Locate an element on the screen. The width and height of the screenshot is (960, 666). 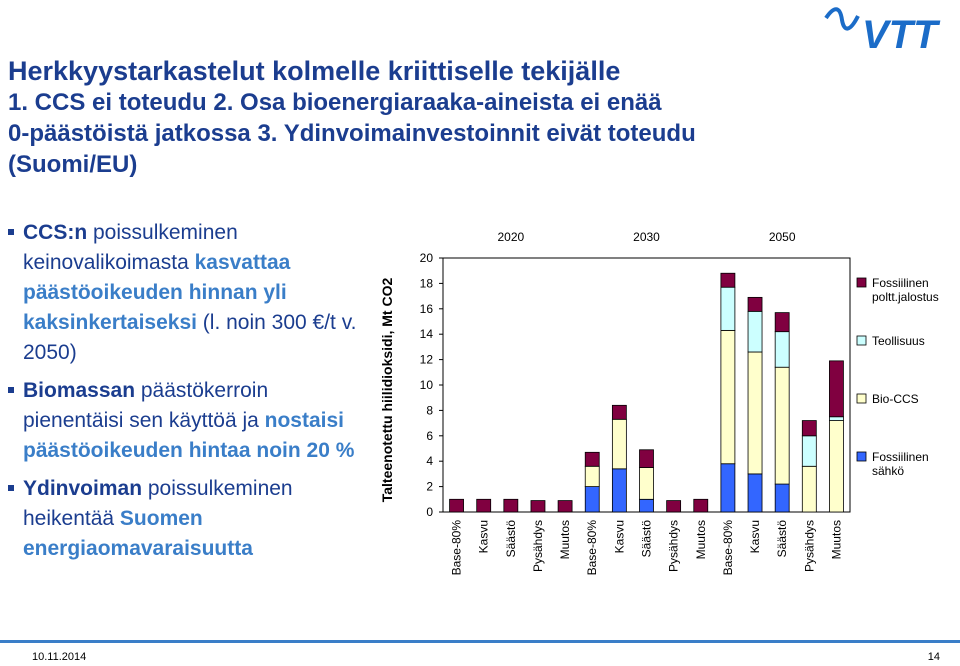
group-label: 2030 is located at coordinates (646, 237).